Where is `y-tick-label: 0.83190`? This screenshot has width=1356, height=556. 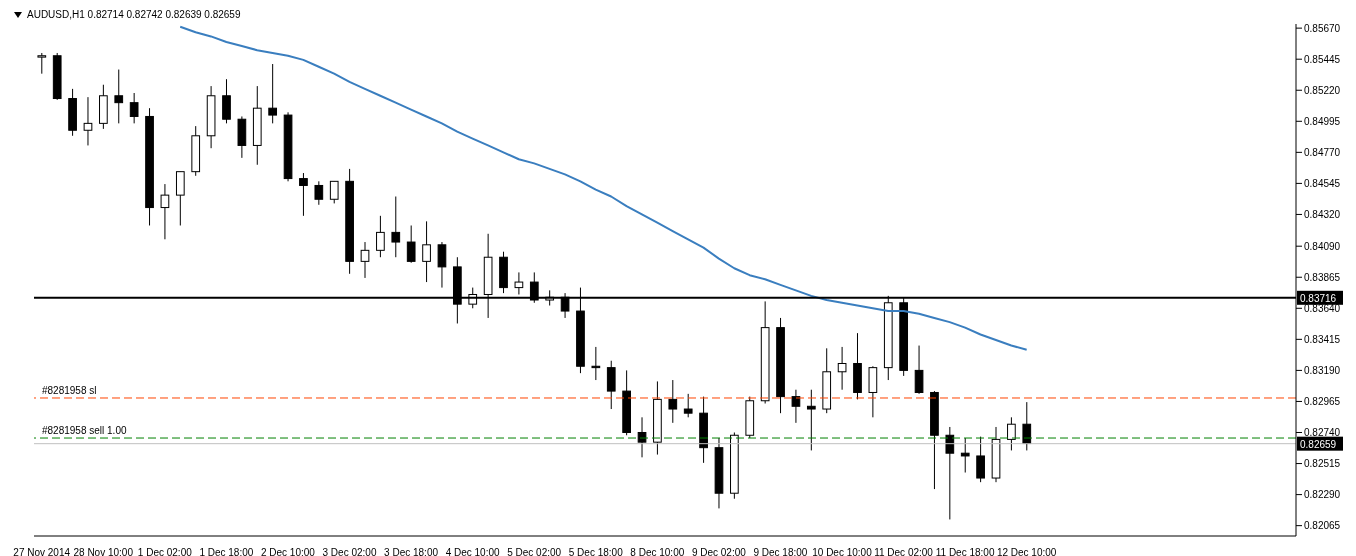
y-tick-label: 0.83190 is located at coordinates (1322, 370).